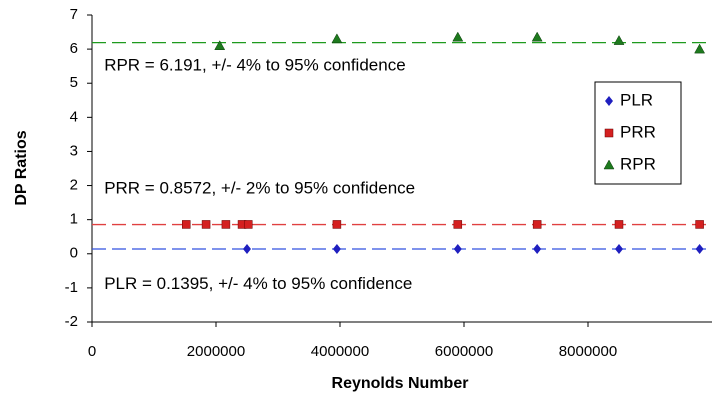 Image resolution: width=716 pixels, height=401 pixels. What do you see at coordinates (74, 150) in the screenshot?
I see `y-tick-label: 3` at bounding box center [74, 150].